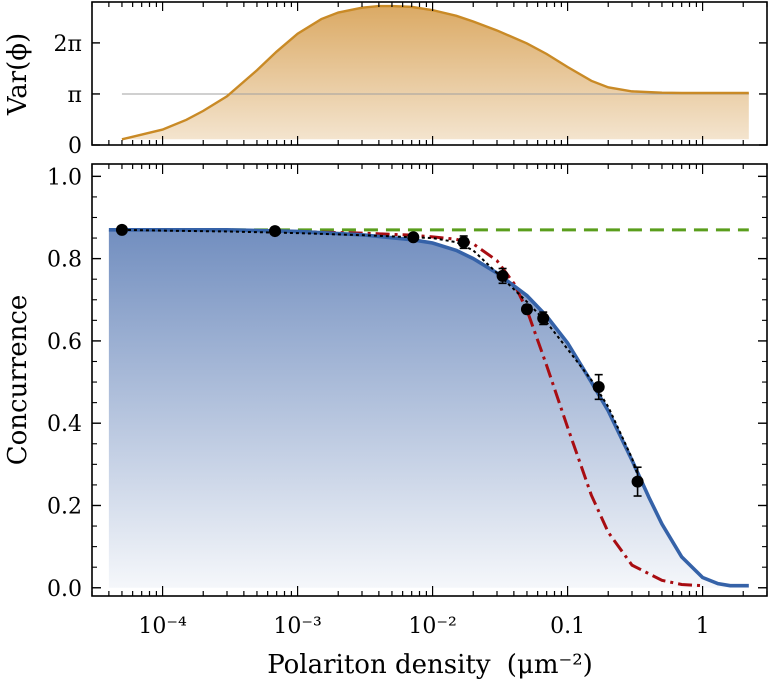 The height and width of the screenshot is (682, 770). What do you see at coordinates (432, 626) in the screenshot?
I see `xtick-label: 10⁻²` at bounding box center [432, 626].